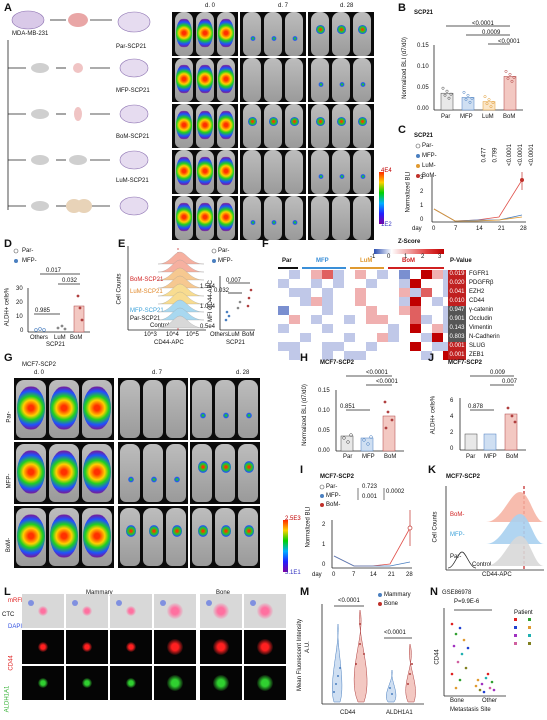 This screenshot has height=720, width=547. What do you see at coordinates (457, 515) in the screenshot?
I see `panel-k-row-0: BoM-` at bounding box center [457, 515].